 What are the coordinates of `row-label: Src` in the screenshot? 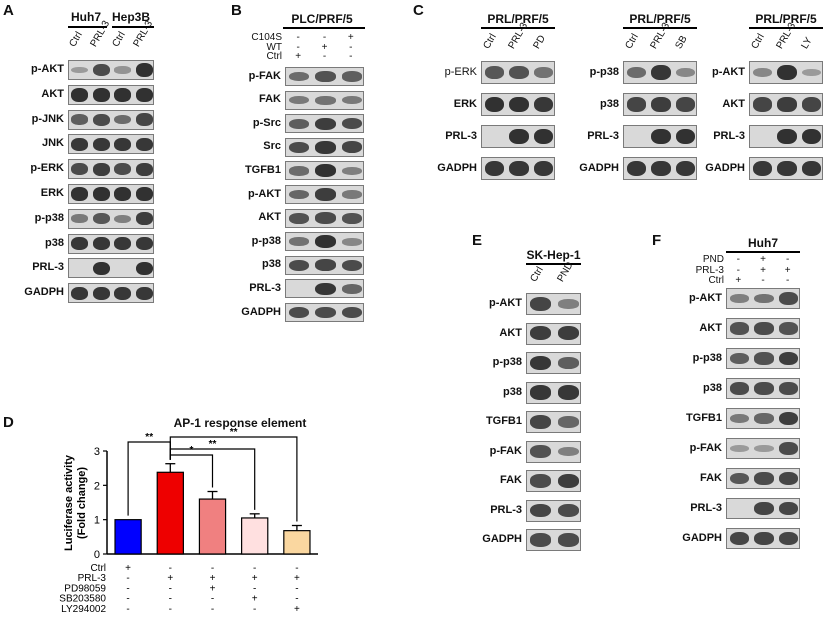 It's located at (272, 146).